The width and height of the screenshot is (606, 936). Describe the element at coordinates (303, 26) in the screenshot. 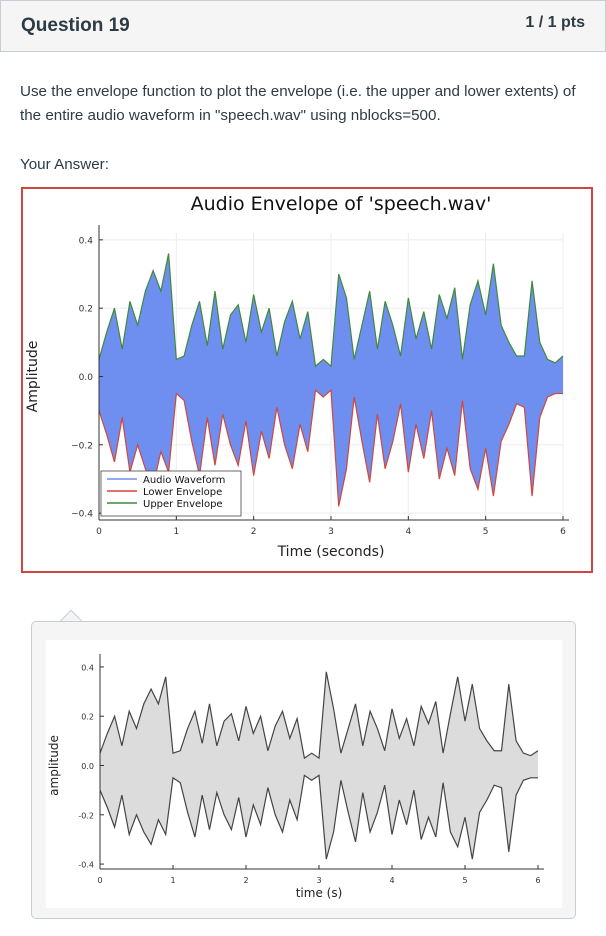

I see `question-header: Question 19 1 / 1 pts` at that location.